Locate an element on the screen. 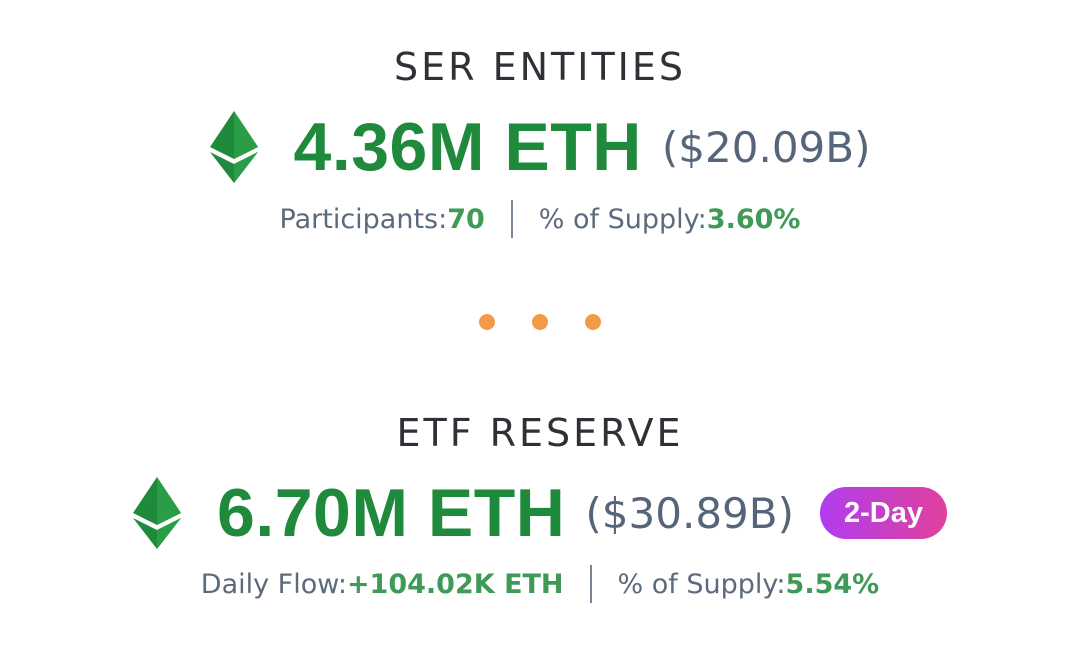 Image resolution: width=1080 pixels, height=669 pixels. daily-flow-value: +104.02K ETH is located at coordinates (455, 584).